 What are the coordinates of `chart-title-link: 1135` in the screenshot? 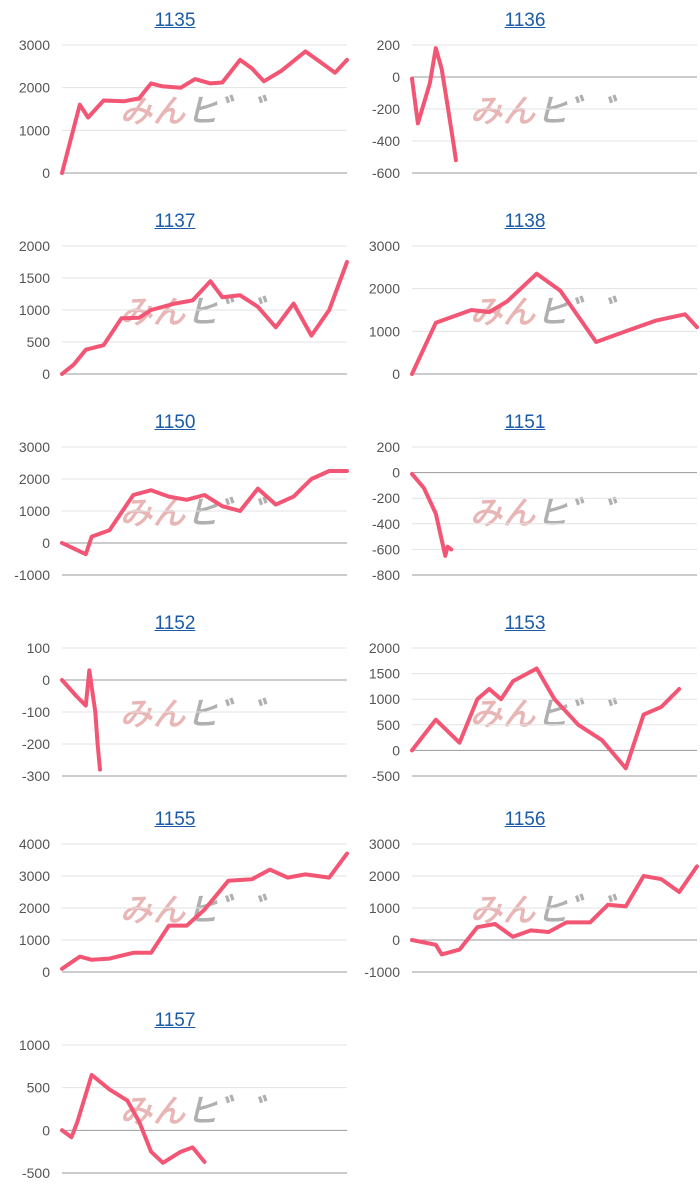 It's located at (175, 20).